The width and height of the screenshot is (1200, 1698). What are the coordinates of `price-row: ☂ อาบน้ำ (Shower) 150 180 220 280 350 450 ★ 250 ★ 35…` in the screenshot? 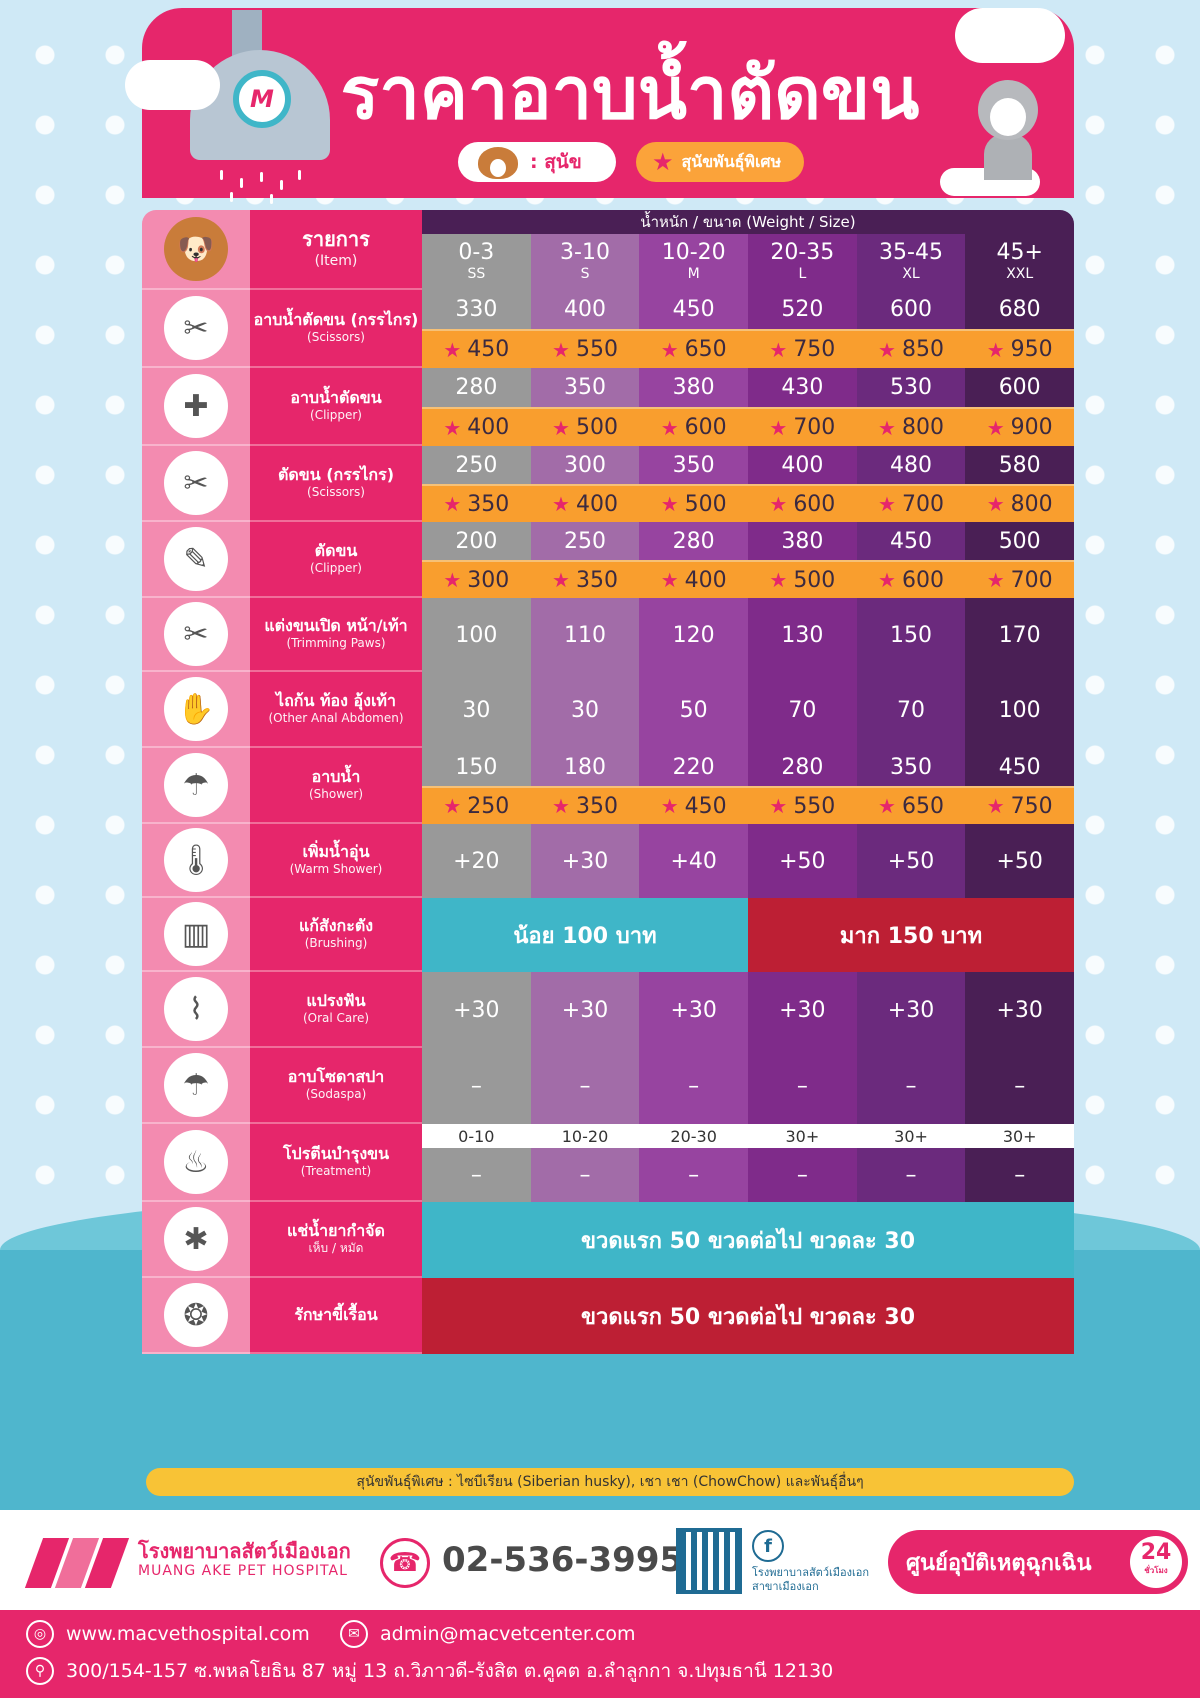 It's located at (608, 786).